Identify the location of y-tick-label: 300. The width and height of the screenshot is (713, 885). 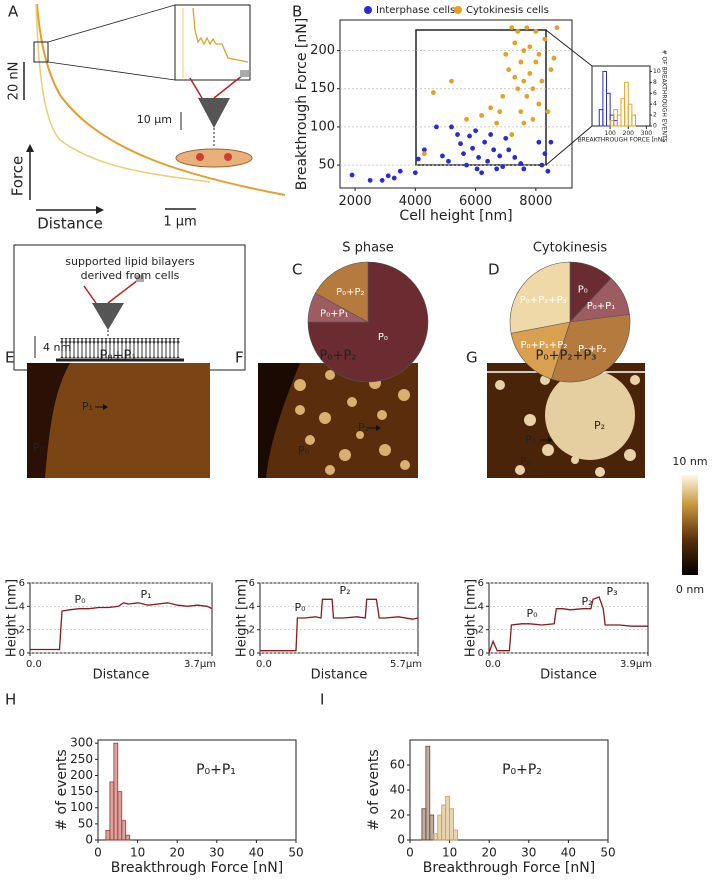
(81, 743).